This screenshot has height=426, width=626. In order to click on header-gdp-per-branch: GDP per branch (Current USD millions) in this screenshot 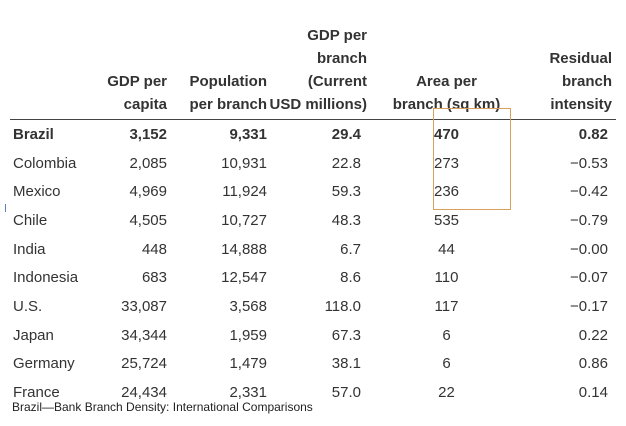, I will do `click(323, 72)`.